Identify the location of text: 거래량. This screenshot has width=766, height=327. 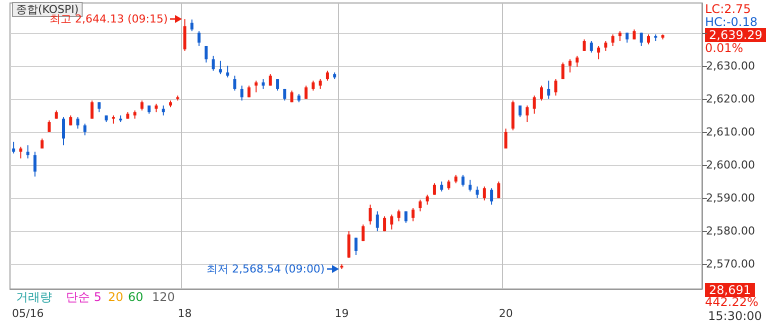
(34, 297).